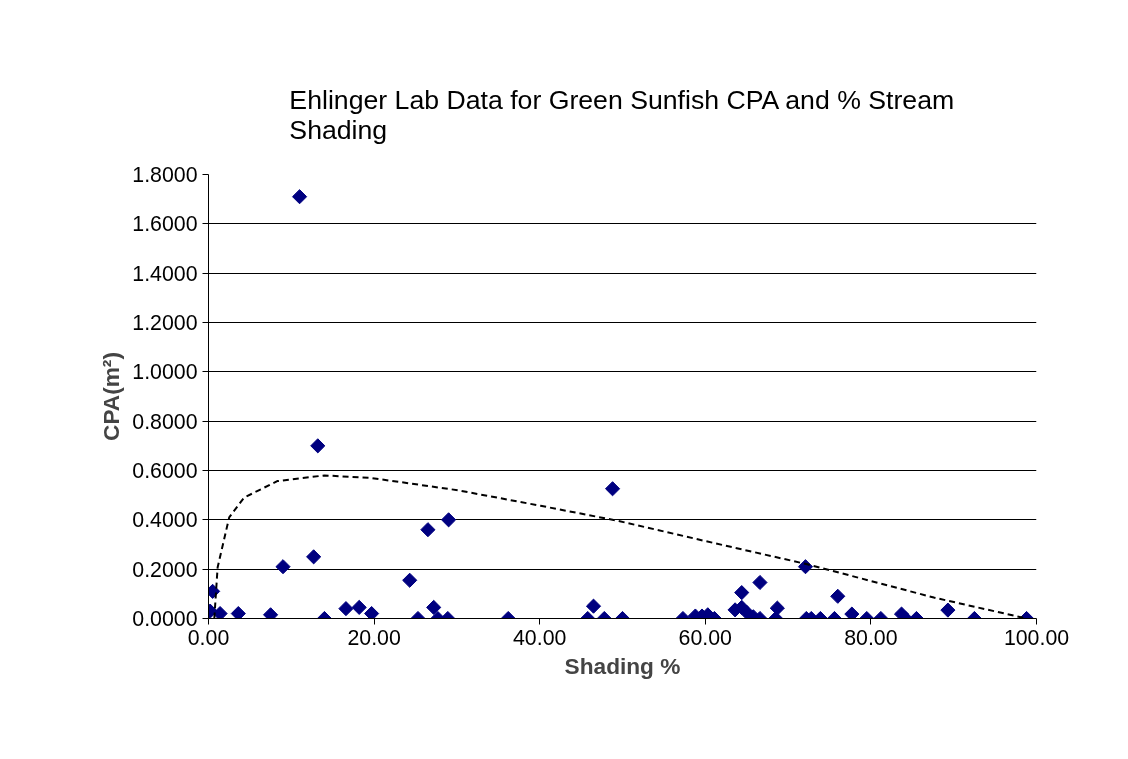  I want to click on y-tick-label: 1.0000, so click(165, 372).